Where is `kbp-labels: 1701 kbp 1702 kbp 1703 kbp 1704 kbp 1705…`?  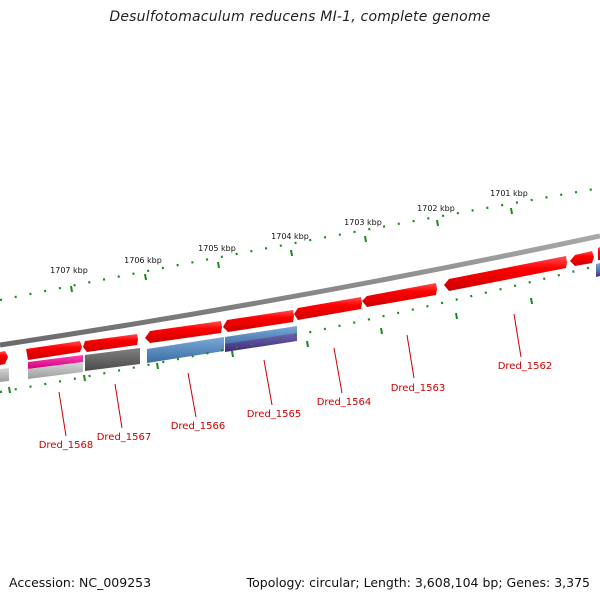
kbp-labels: 1701 kbp 1702 kbp 1703 kbp 1704 kbp 1705… is located at coordinates (289, 232).